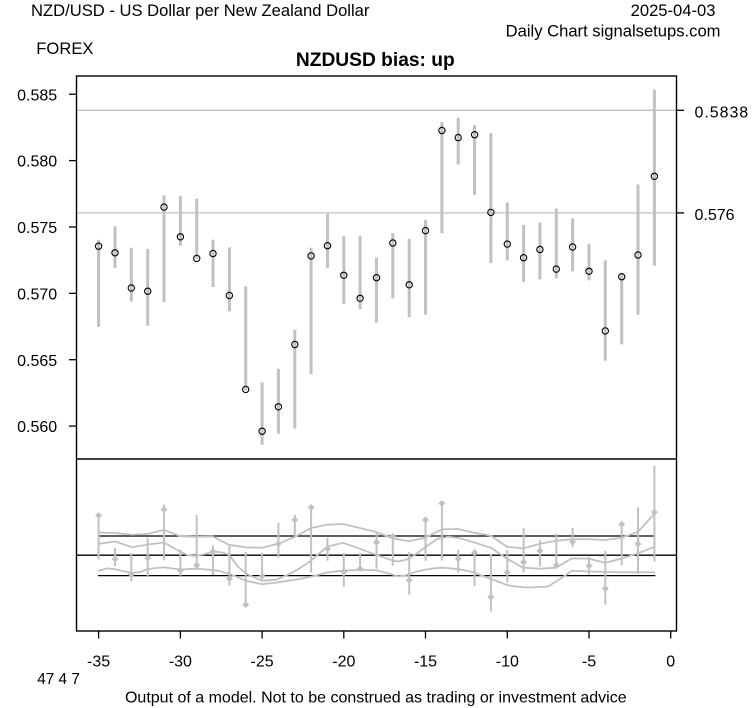 The height and width of the screenshot is (708, 753). Describe the element at coordinates (37, 427) in the screenshot. I see `svg-text: 0.560` at that location.